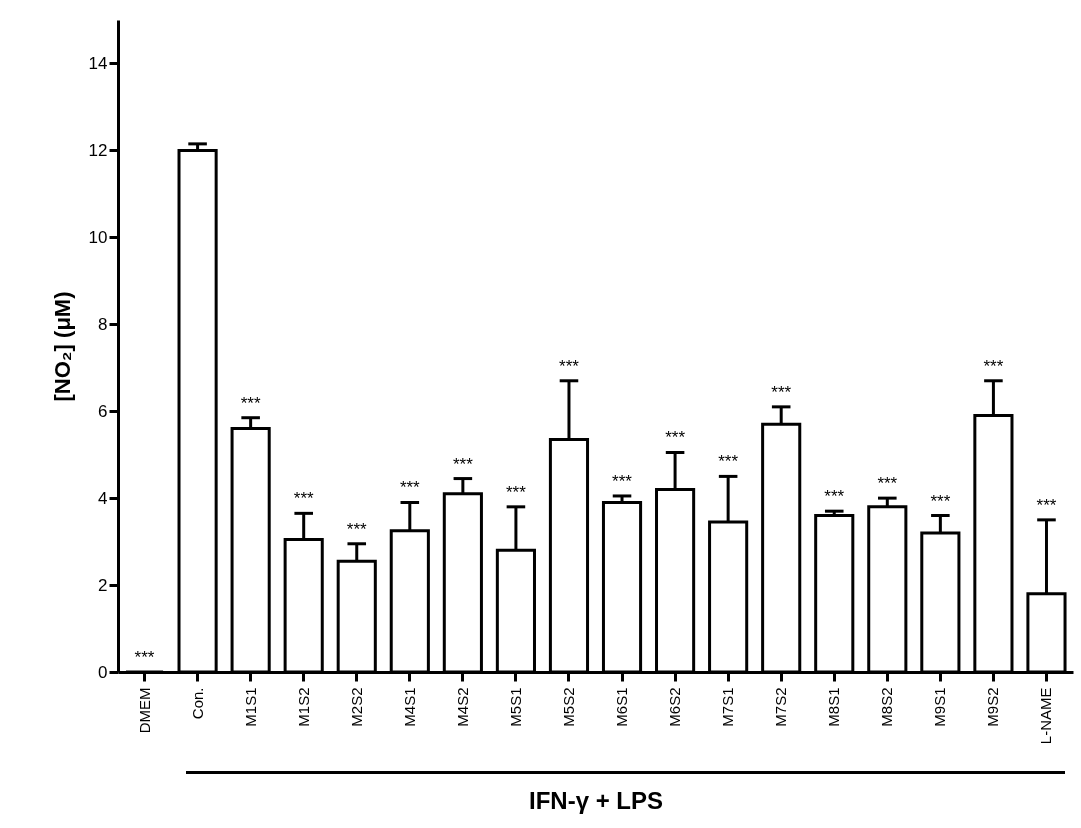 The width and height of the screenshot is (1081, 828). What do you see at coordinates (356, 707) in the screenshot?
I see `x-tick-label: M2S2` at bounding box center [356, 707].